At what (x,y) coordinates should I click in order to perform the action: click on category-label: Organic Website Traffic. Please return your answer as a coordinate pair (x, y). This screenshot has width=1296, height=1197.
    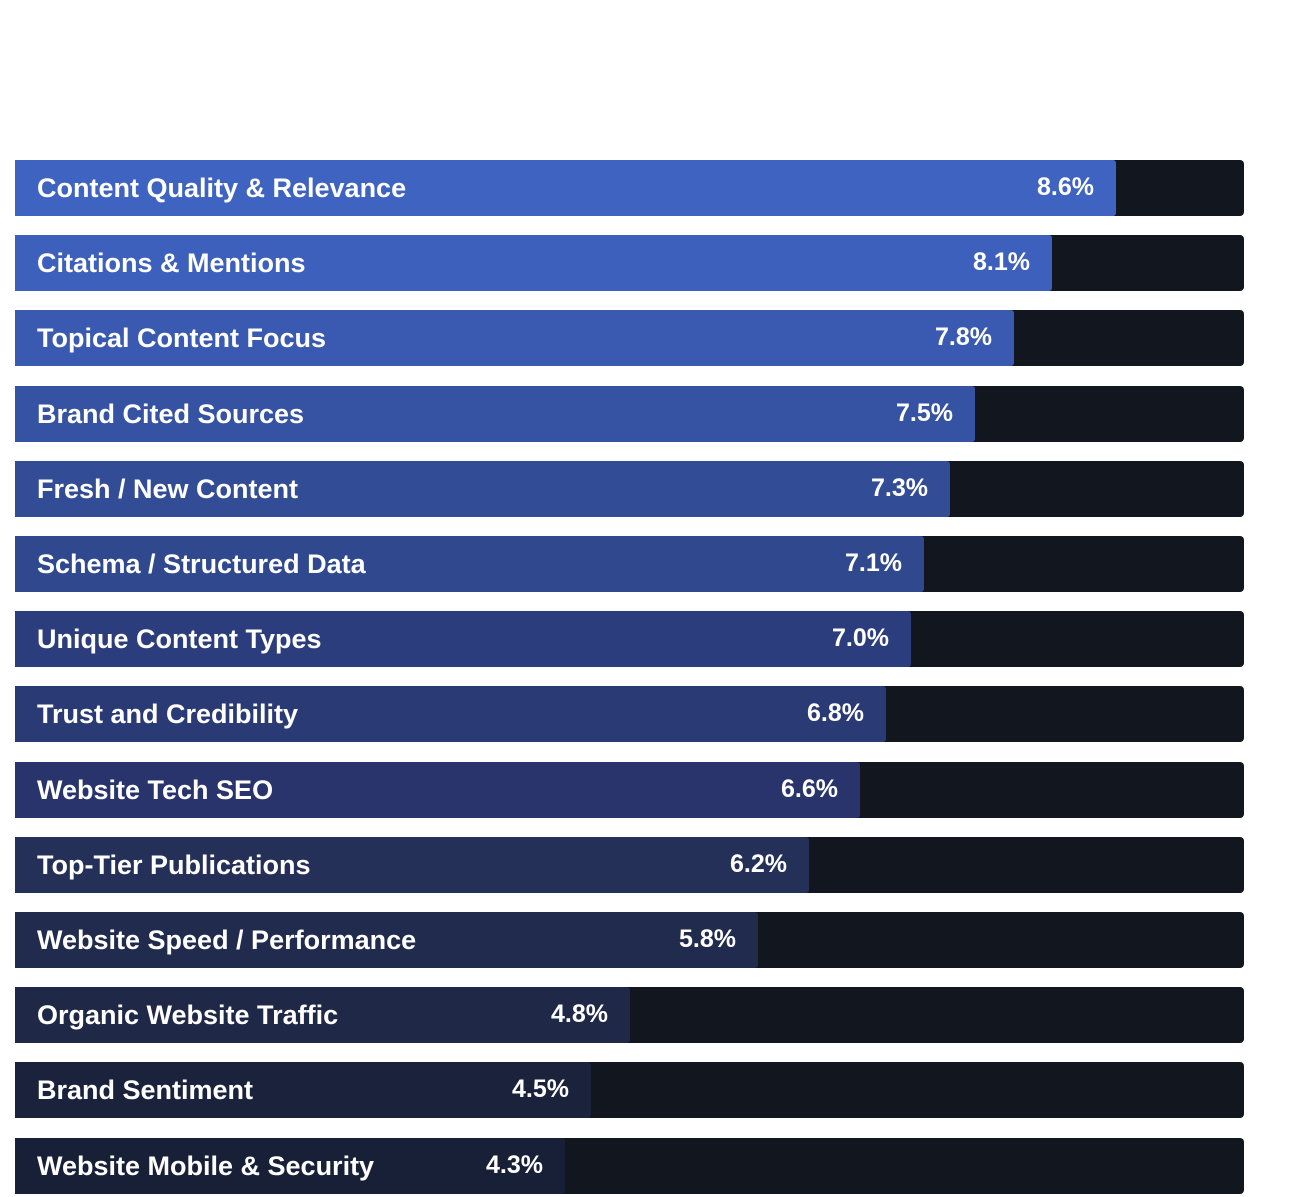
    Looking at the image, I should click on (188, 1015).